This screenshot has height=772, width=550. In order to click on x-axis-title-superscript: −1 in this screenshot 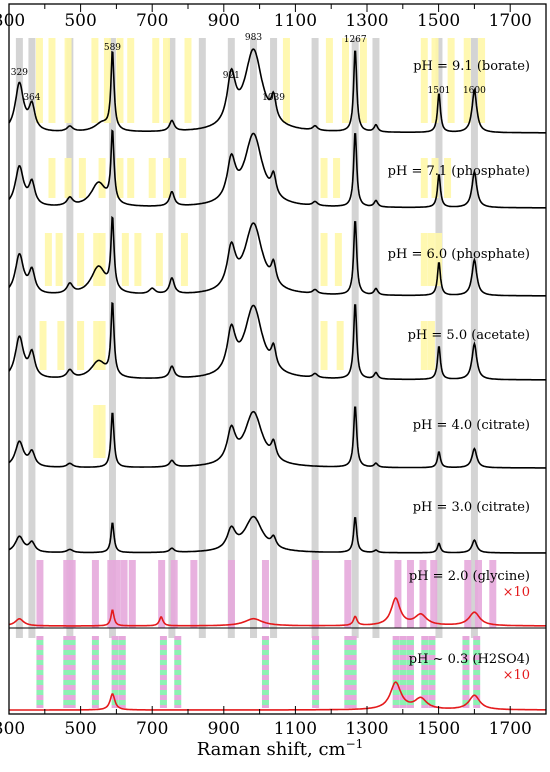, I will do `click(355, 744)`.